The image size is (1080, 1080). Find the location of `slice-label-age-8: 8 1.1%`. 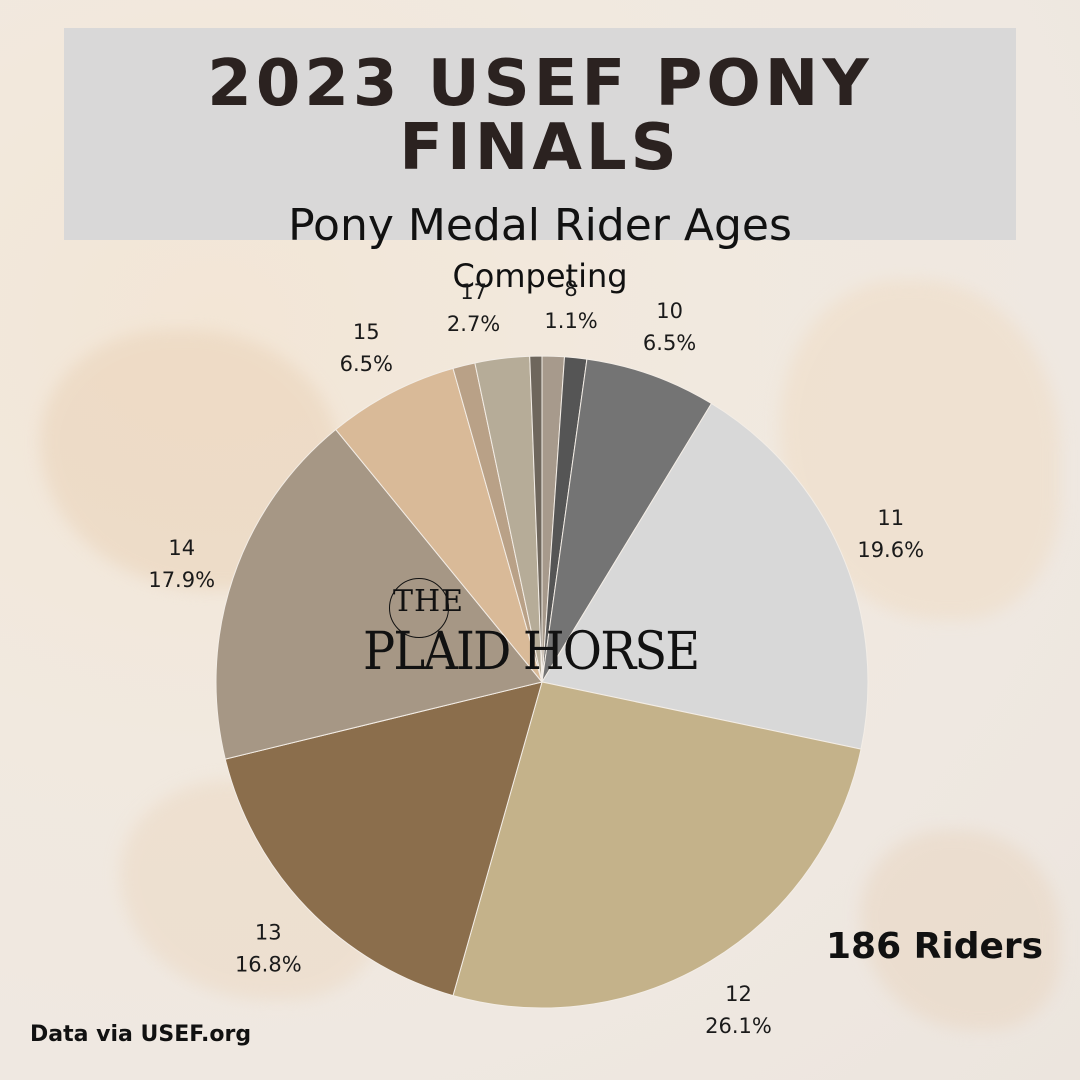

slice-label-age-8: 8 1.1% is located at coordinates (570, 305).